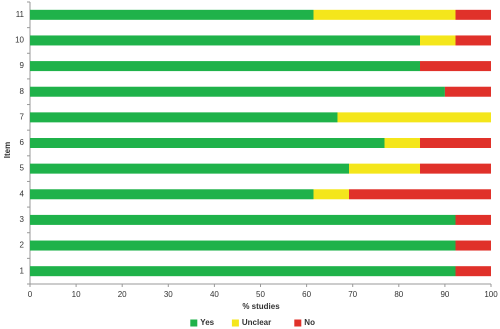  I want to click on x-tick-label: 60, so click(306, 294).